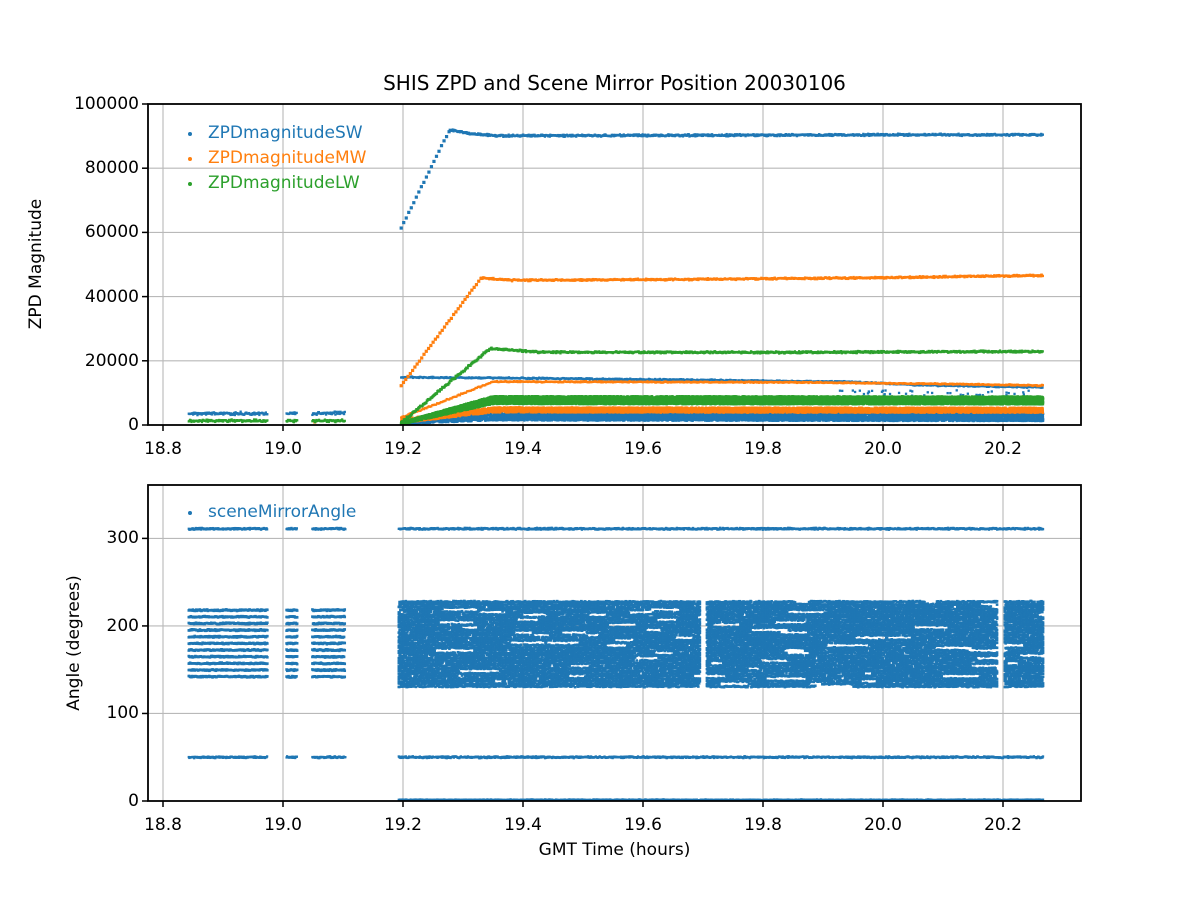 The image size is (1200, 900). I want to click on angle-legend: sceneMirrorAngle, so click(266, 512).